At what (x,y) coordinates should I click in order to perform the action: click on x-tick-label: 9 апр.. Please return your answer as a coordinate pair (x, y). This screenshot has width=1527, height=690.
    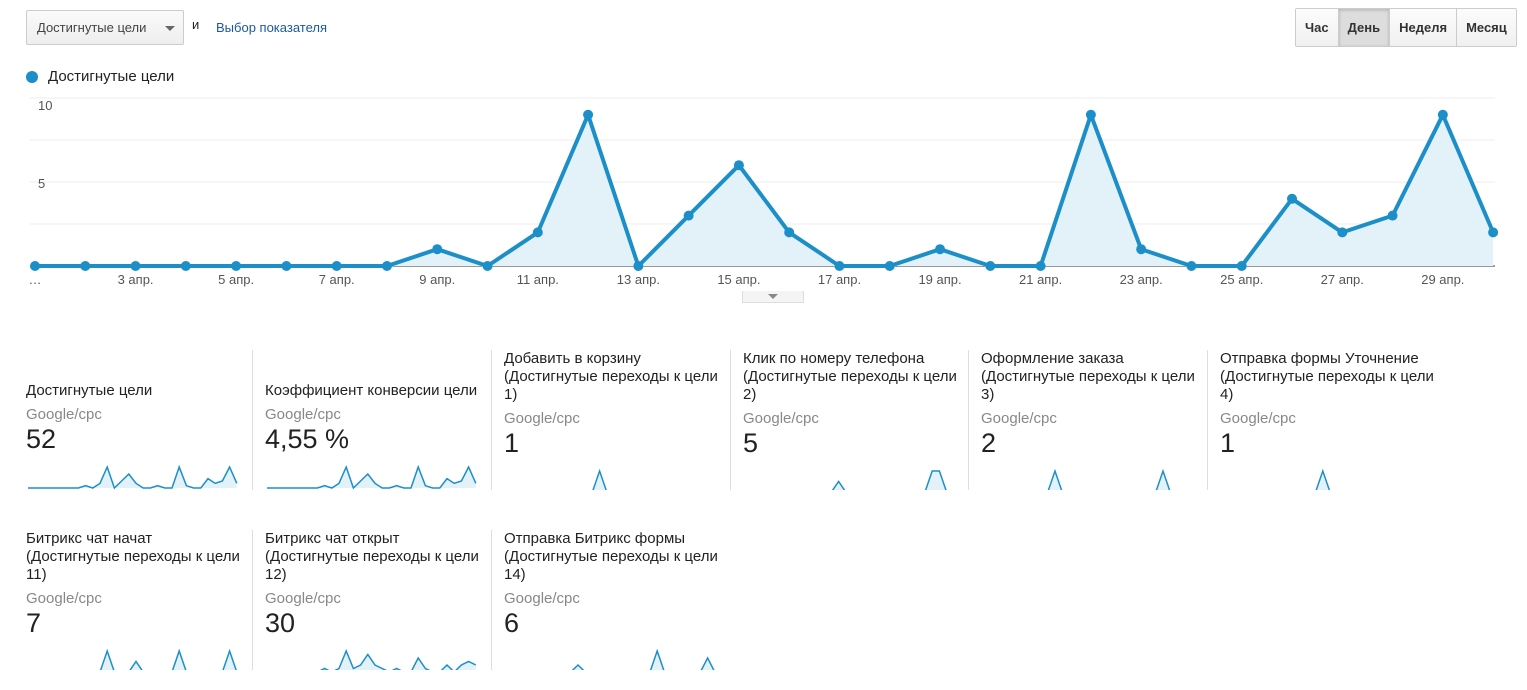
    Looking at the image, I should click on (437, 279).